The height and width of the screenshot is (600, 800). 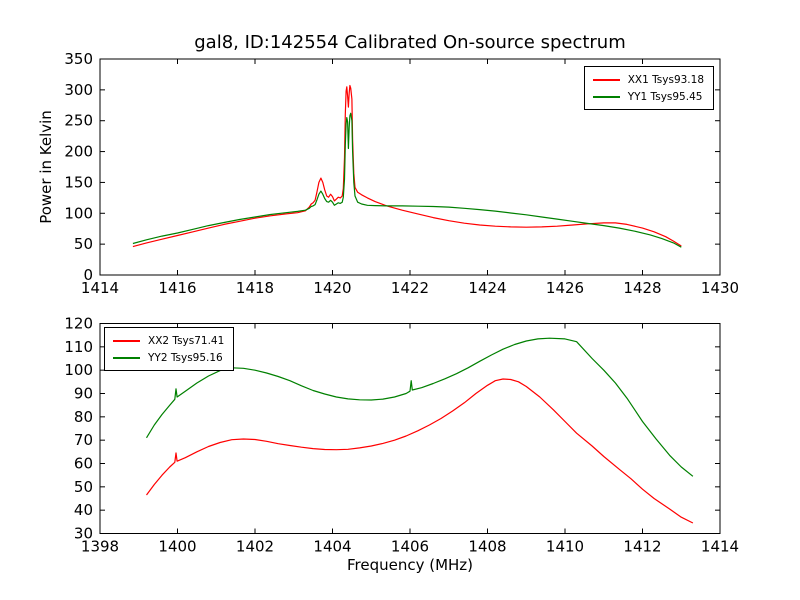 I want to click on y-tick-label-70: 70, so click(x=83, y=440).